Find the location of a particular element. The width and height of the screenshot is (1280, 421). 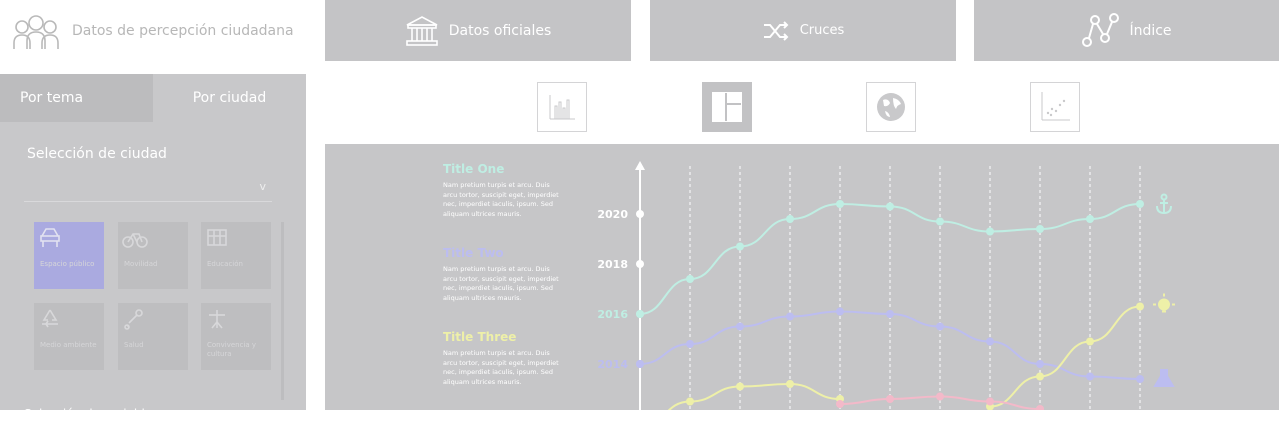

scatter-icon is located at coordinates (1055, 106).